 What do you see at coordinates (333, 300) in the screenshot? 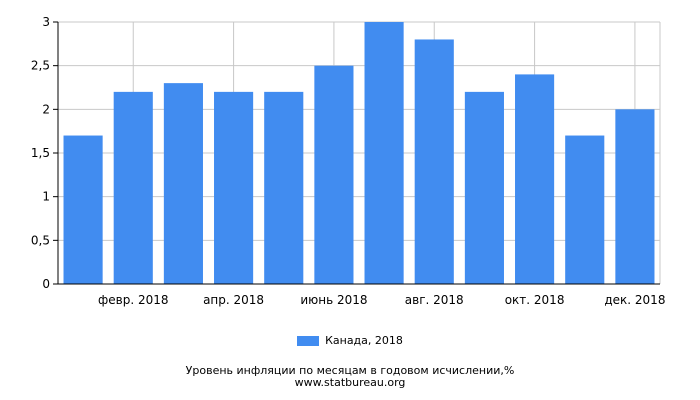
I see `x-tick-label: июнь 2018` at bounding box center [333, 300].